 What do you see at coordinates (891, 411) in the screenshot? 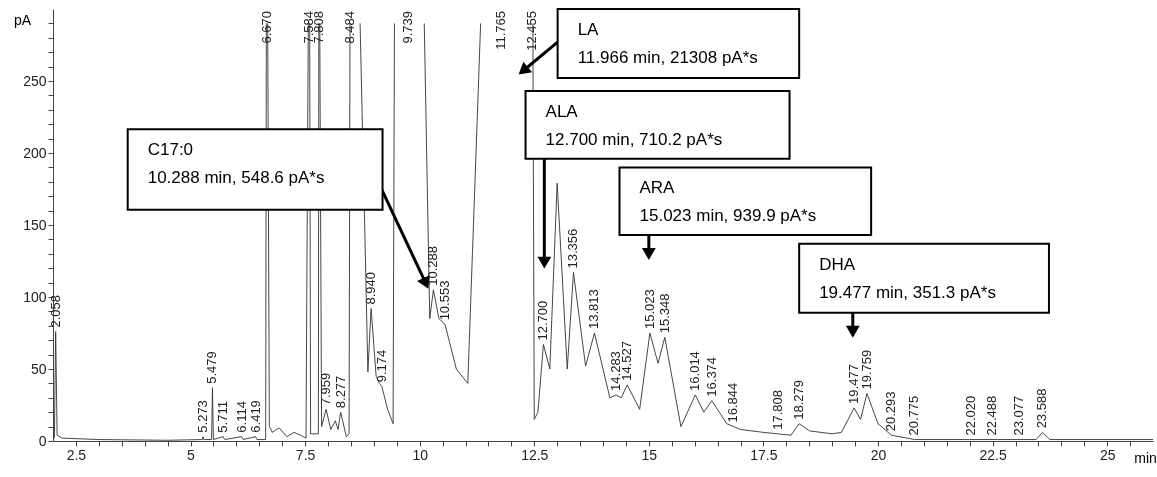
I see `annotation: 20.293` at bounding box center [891, 411].